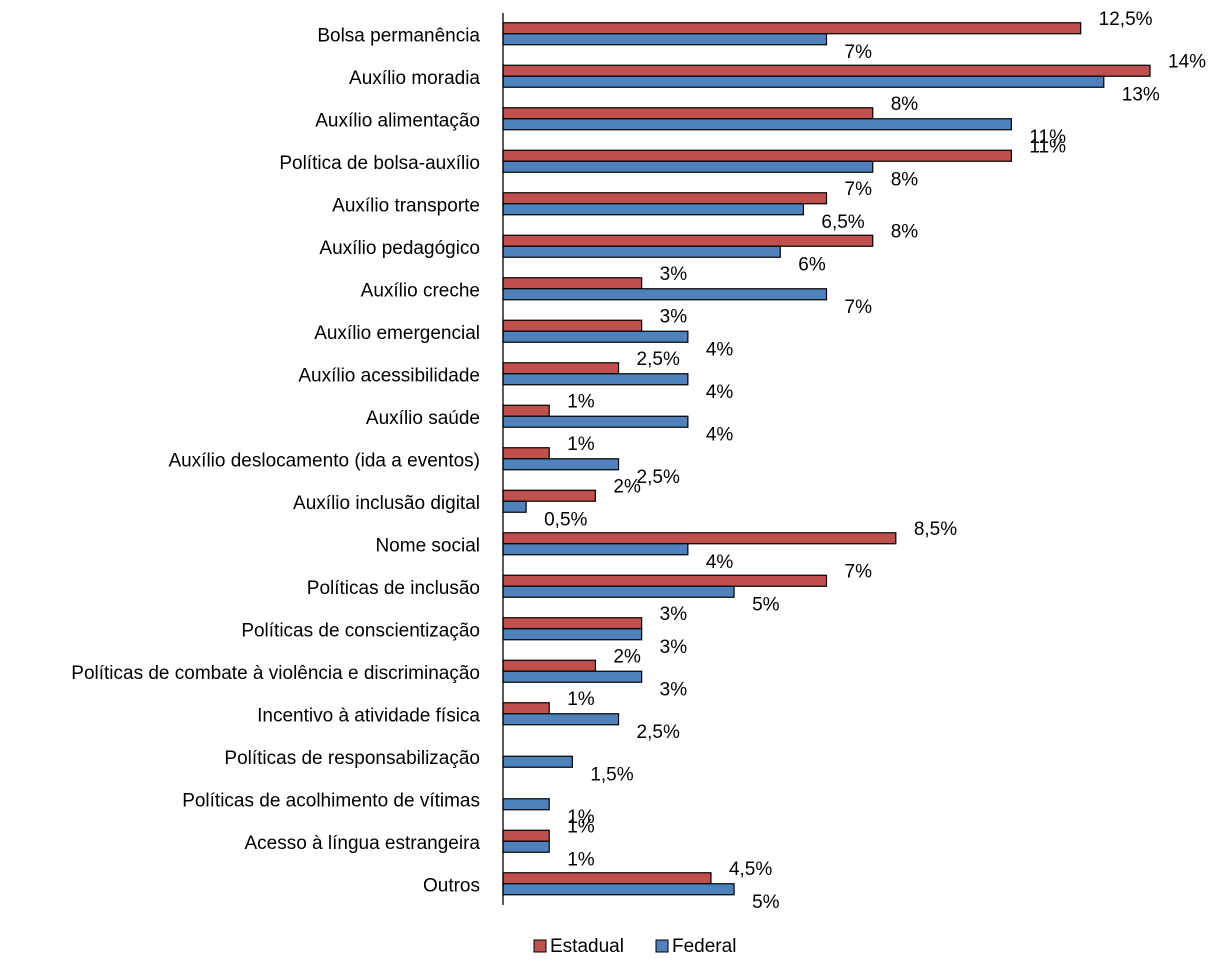 Image resolution: width=1210 pixels, height=966 pixels. What do you see at coordinates (662, 946) in the screenshot?
I see `legend-swatch-federal` at bounding box center [662, 946].